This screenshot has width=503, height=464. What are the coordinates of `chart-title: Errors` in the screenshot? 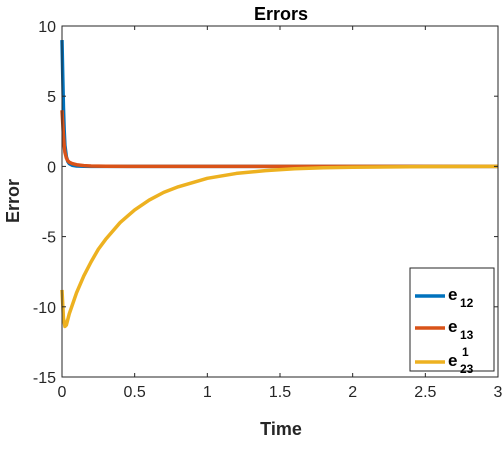 It's located at (281, 14).